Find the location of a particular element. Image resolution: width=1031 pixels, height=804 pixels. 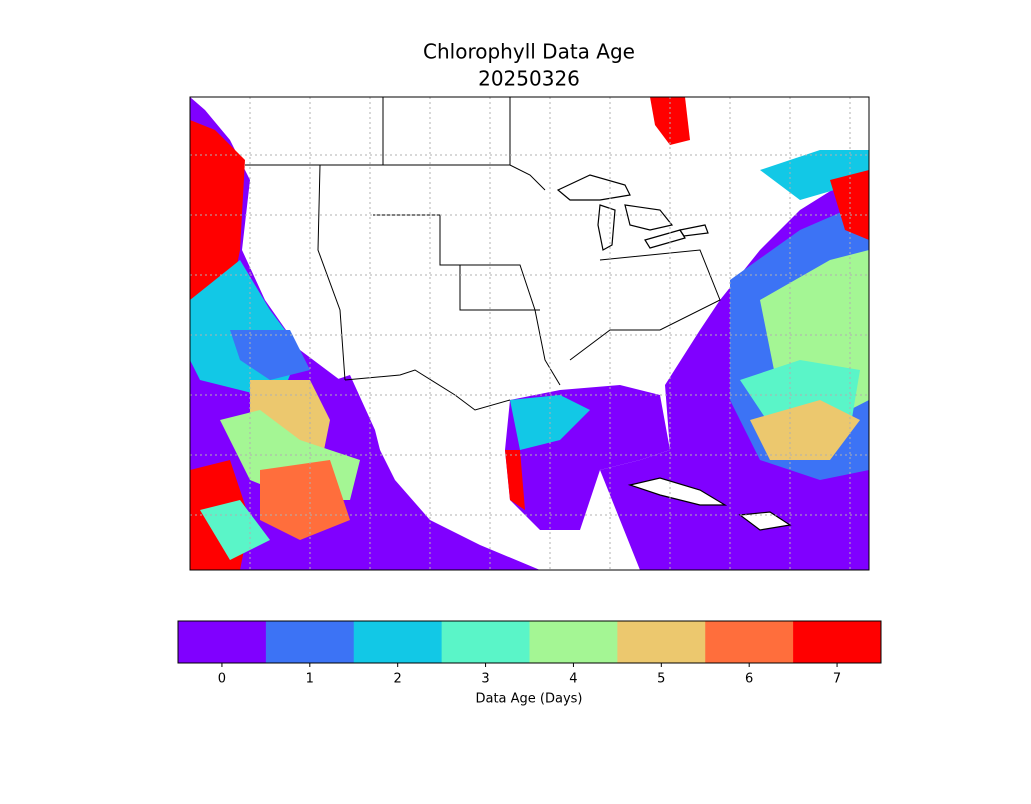

colorbar: 0 1 2 3 4 5 6 7 is located at coordinates (529, 653).